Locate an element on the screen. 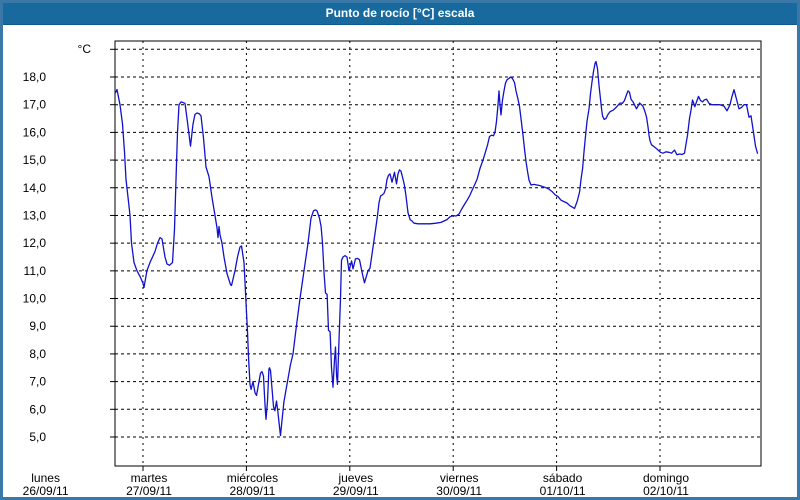 The height and width of the screenshot is (500, 800). day-label: lunes is located at coordinates (45, 478).